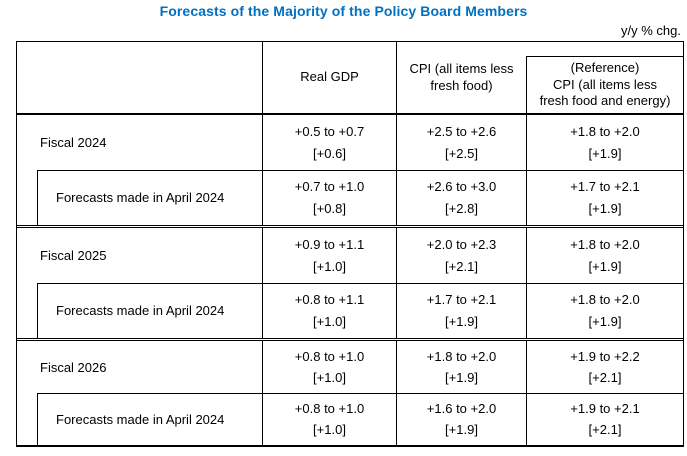  What do you see at coordinates (329, 255) in the screenshot?
I see `cell-gdp: +0.9 to +1.1 [+1.0]` at bounding box center [329, 255].